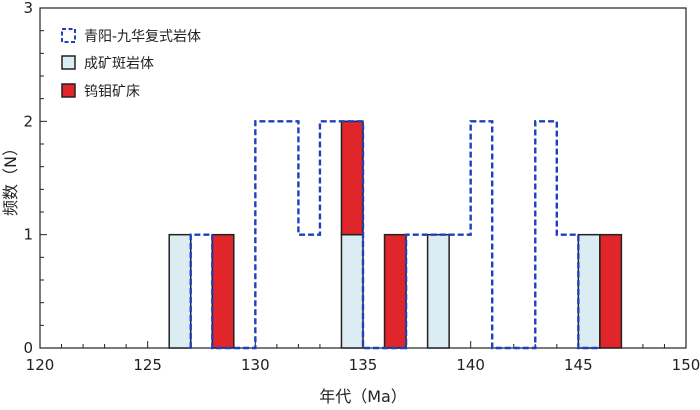  I want to click on x-tick-label: 135, so click(363, 365).